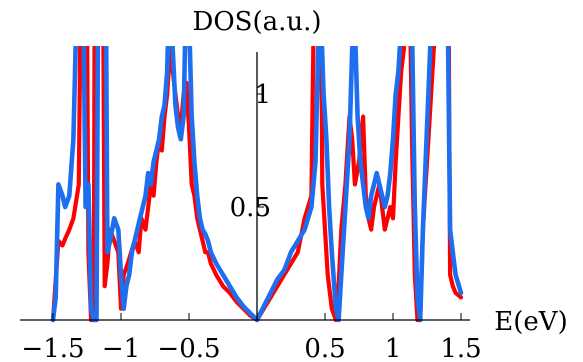  I want to click on x-tick-label: −0.5, so click(188, 348).